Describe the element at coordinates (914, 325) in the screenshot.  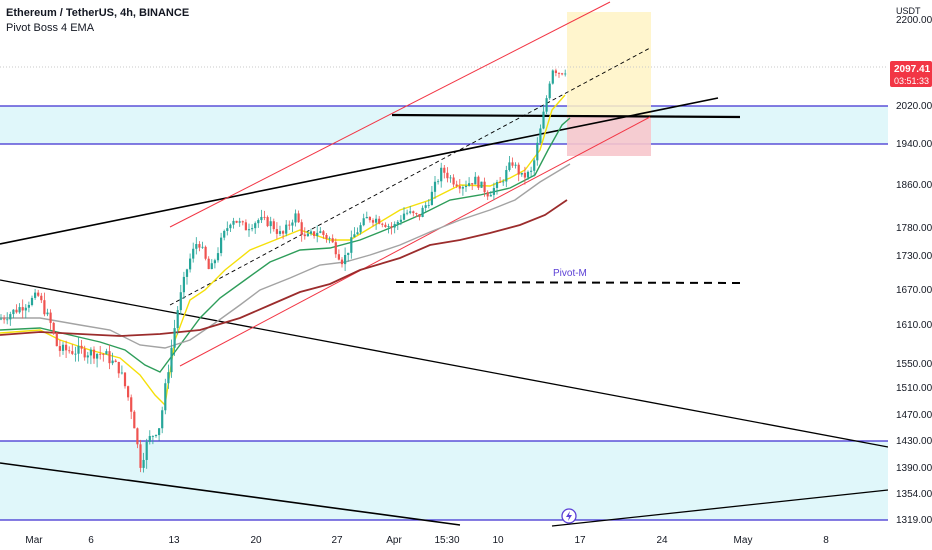
I see `y-tick-label: 1610.00` at that location.